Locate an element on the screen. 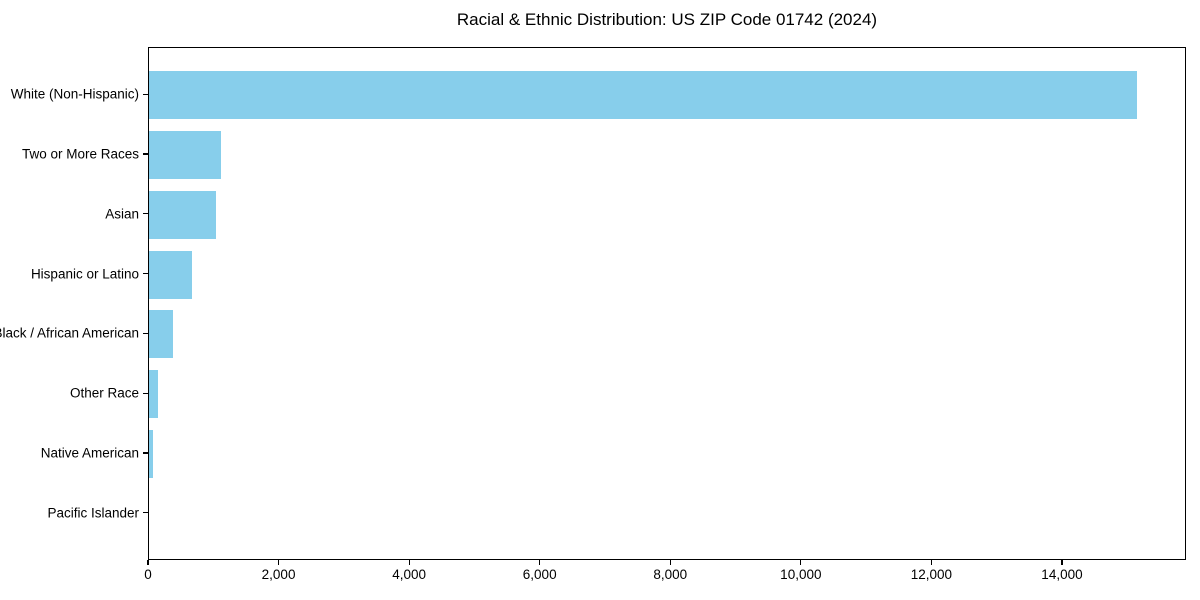 Image resolution: width=1200 pixels, height=600 pixels. y-tick-label-white-non-hispanic: White (Non-Hispanic) is located at coordinates (74, 94).